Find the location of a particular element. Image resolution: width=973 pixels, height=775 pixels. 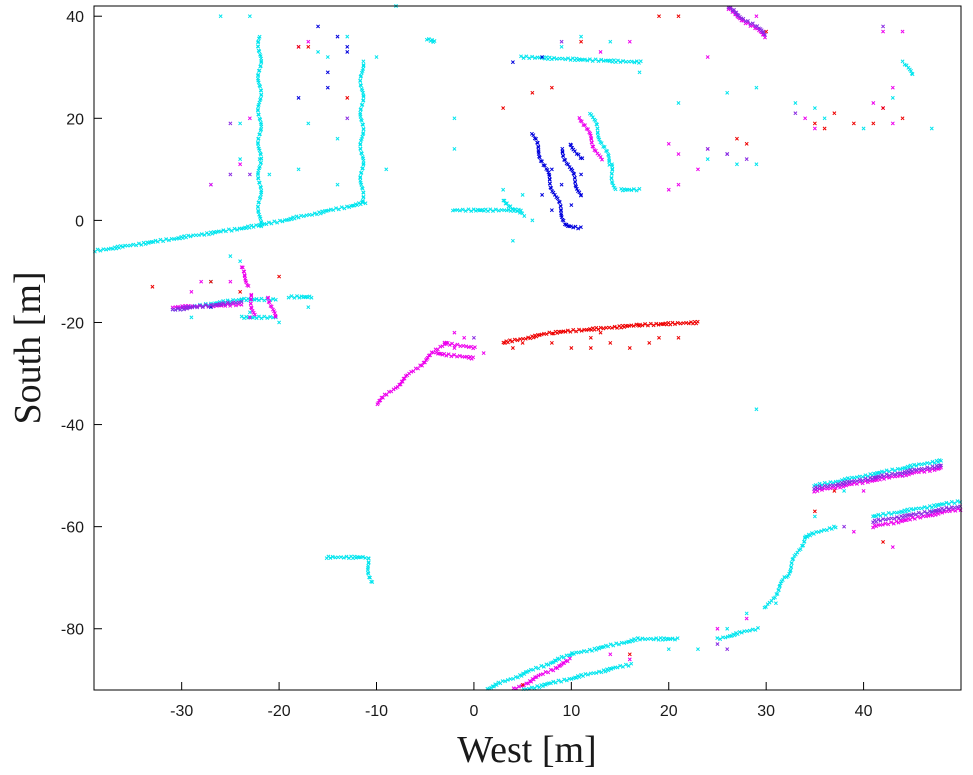

y-tick-label: -40 is located at coordinates (72, 426).